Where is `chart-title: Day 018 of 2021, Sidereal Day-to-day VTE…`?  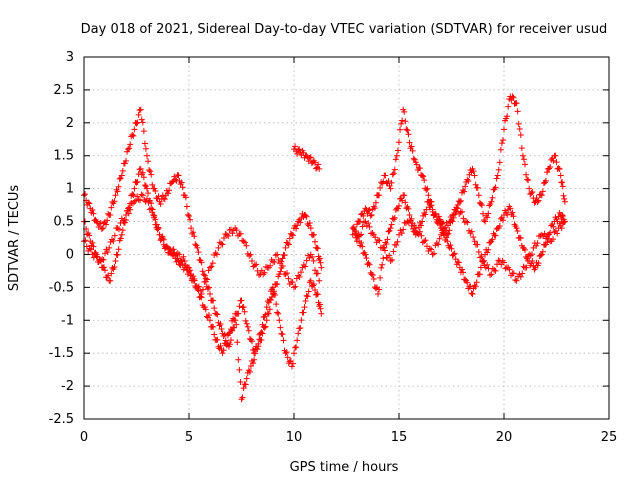
chart-title: Day 018 of 2021, Sidereal Day-to-day VTE… is located at coordinates (344, 29).